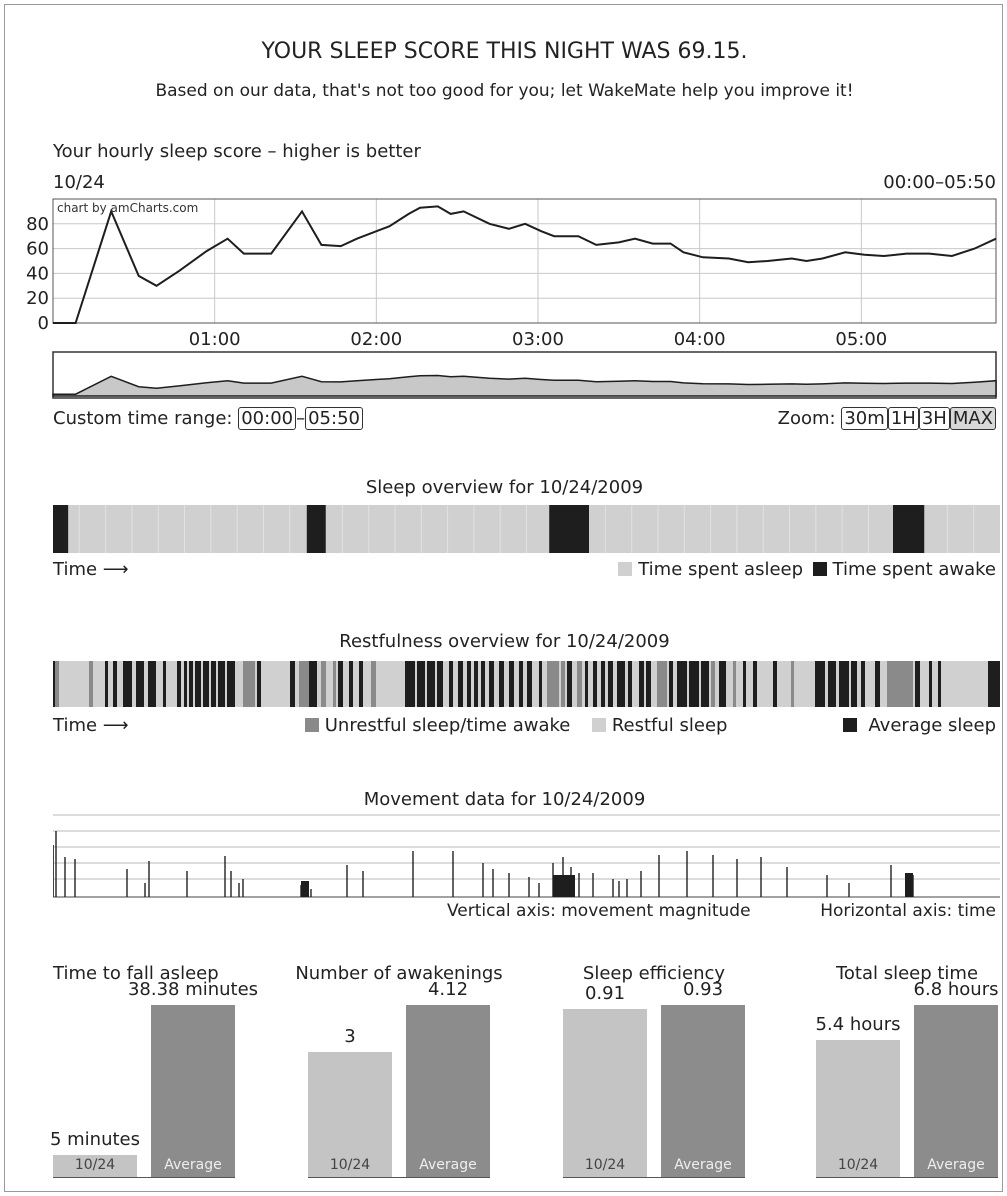  What do you see at coordinates (524, 385) in the screenshot?
I see `scroller-area` at bounding box center [524, 385].